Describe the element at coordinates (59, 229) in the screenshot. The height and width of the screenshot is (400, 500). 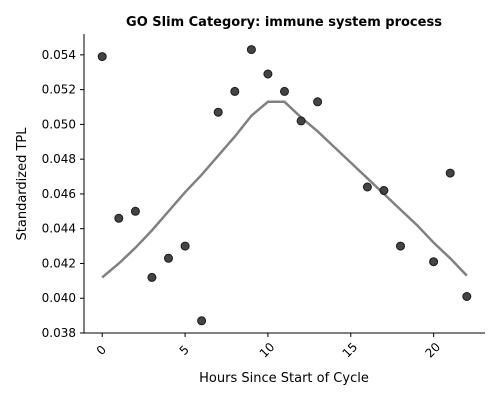
I see `y-tick-label: 0.044` at that location.